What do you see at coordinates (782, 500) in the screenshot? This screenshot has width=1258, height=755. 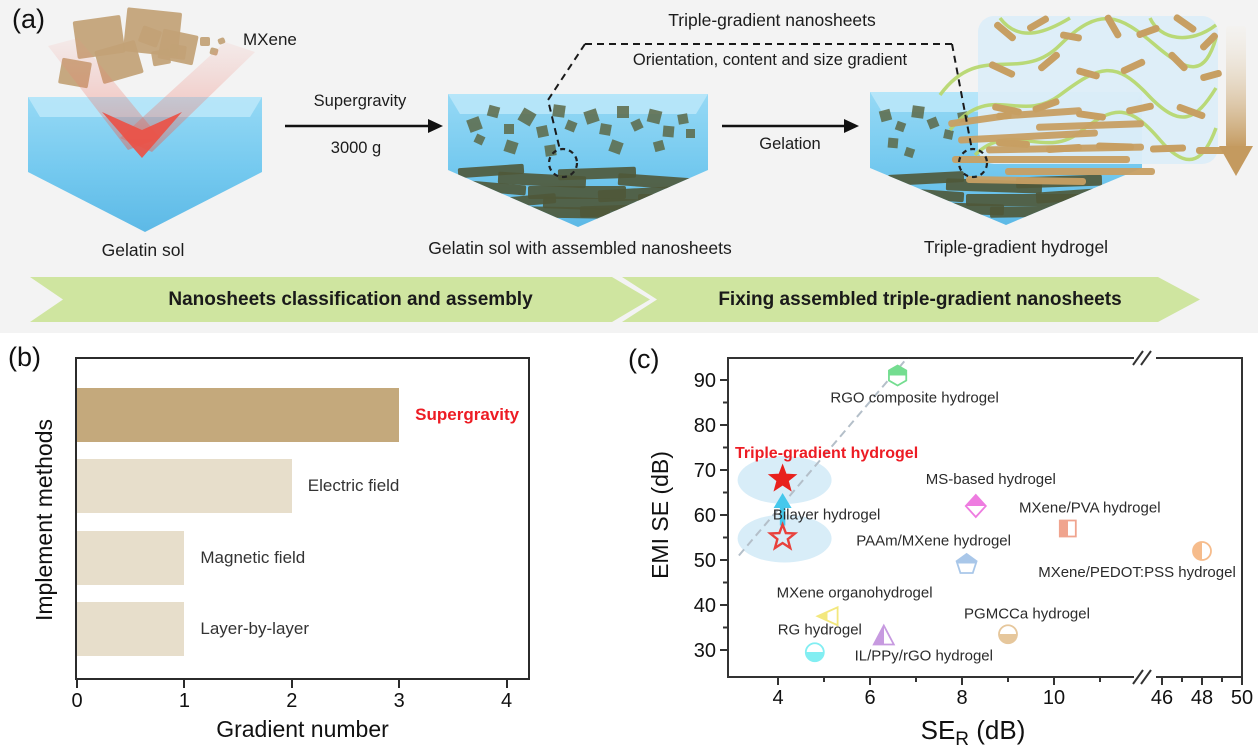 I see `improvement-arrow-head` at bounding box center [782, 500].